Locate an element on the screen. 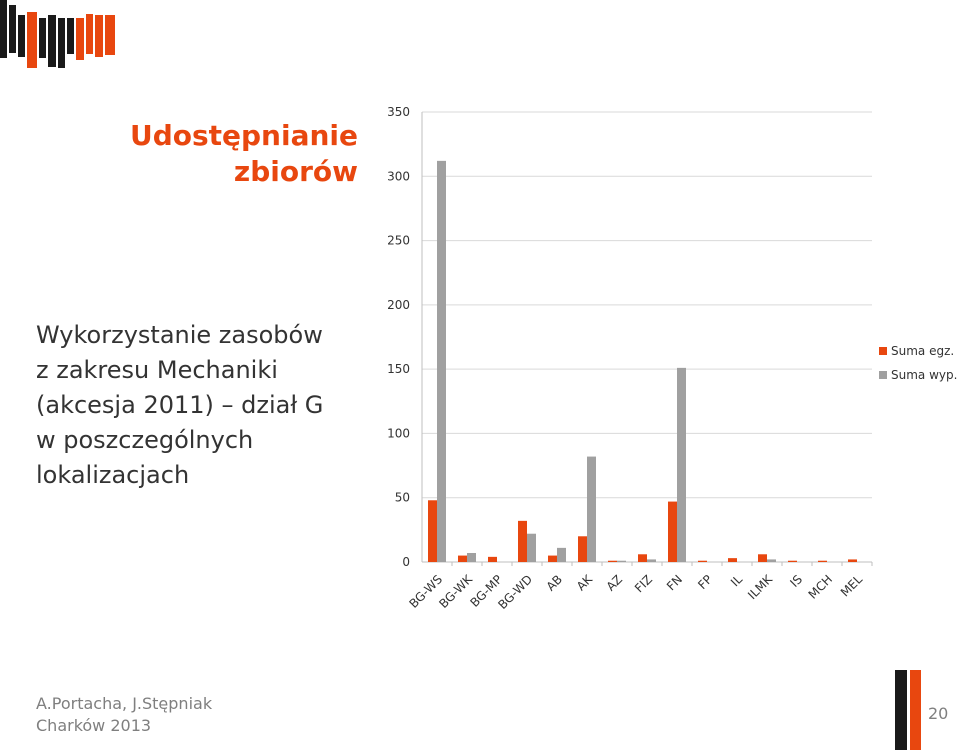  chart-y-ticks: 0 50 100 150 200 250 300 350 is located at coordinates (398, 337).